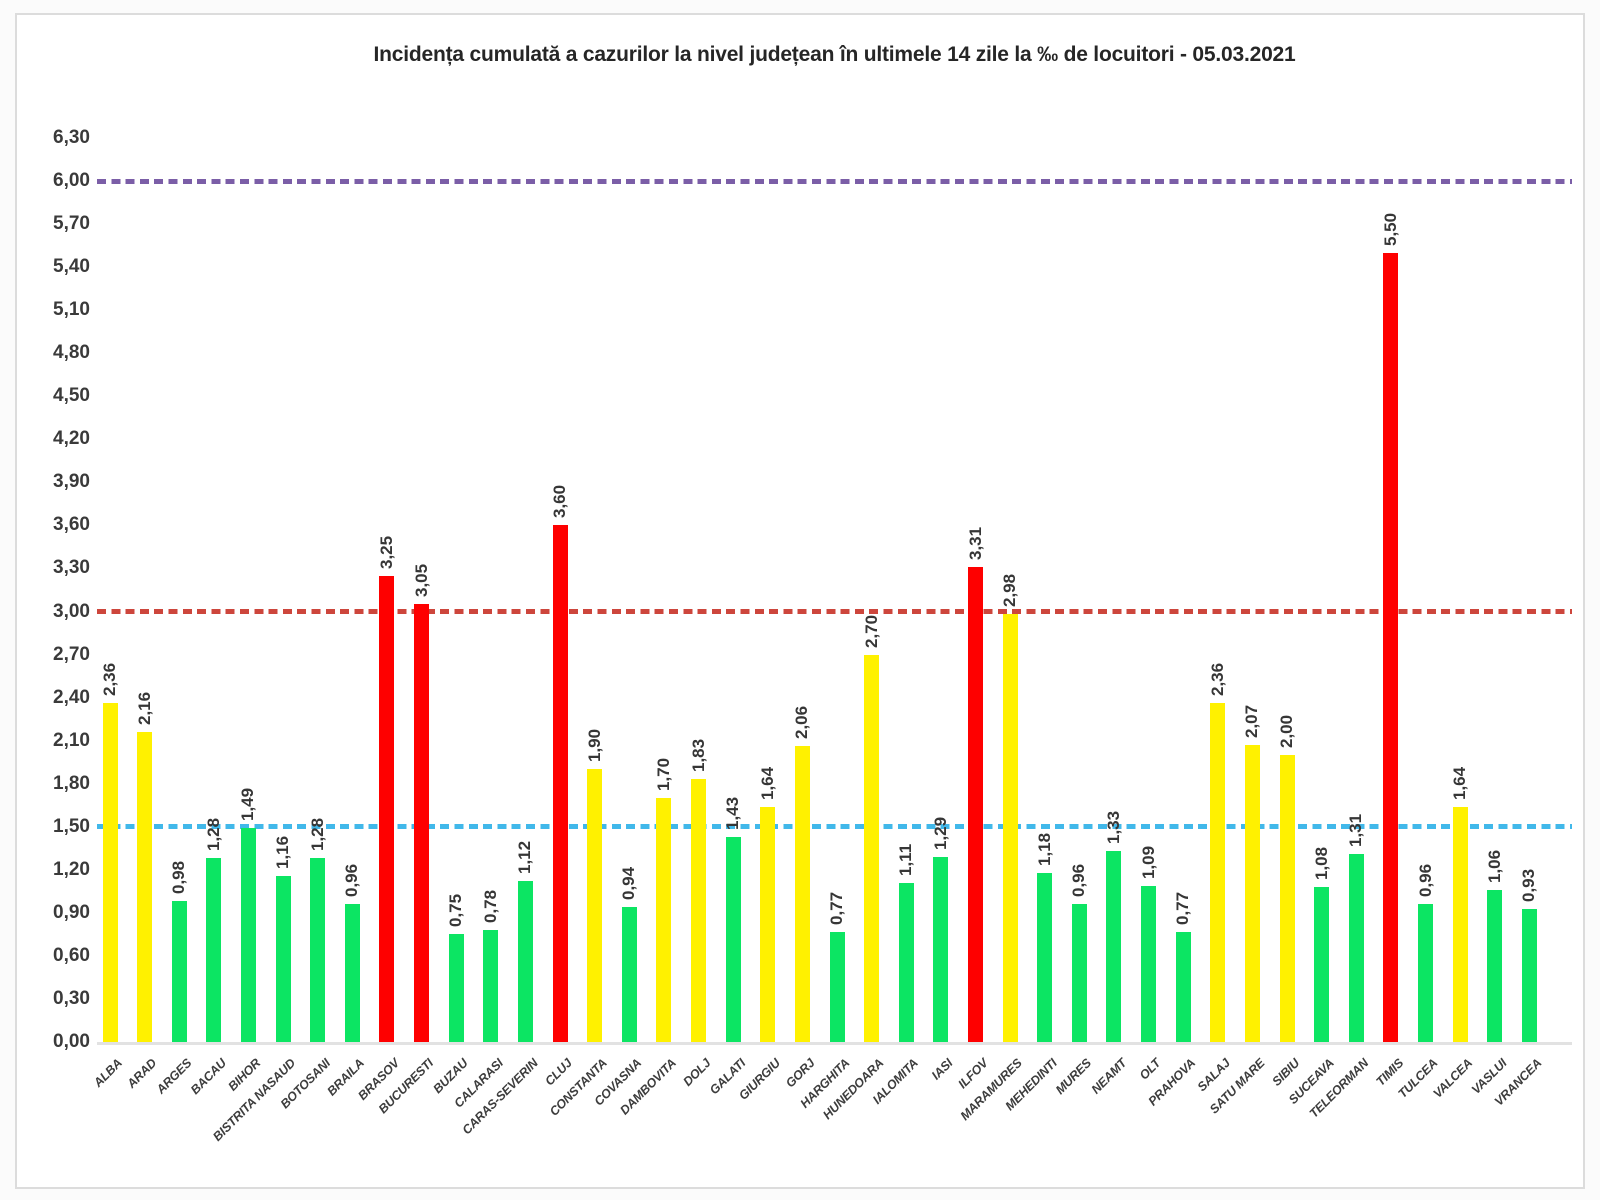  I want to click on bar-value-label: 1,29, so click(940, 833).